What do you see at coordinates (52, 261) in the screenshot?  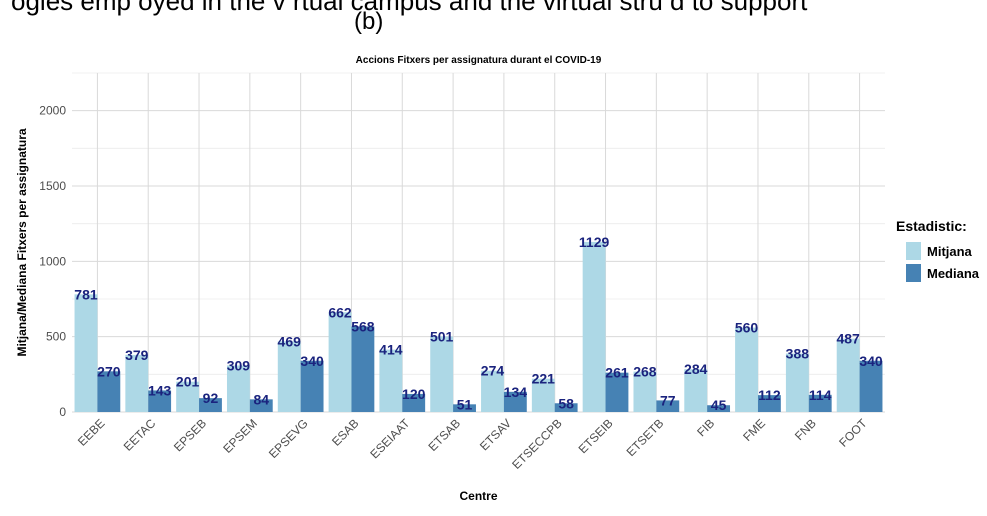 I see `y-tick-label: 1000` at bounding box center [52, 261].